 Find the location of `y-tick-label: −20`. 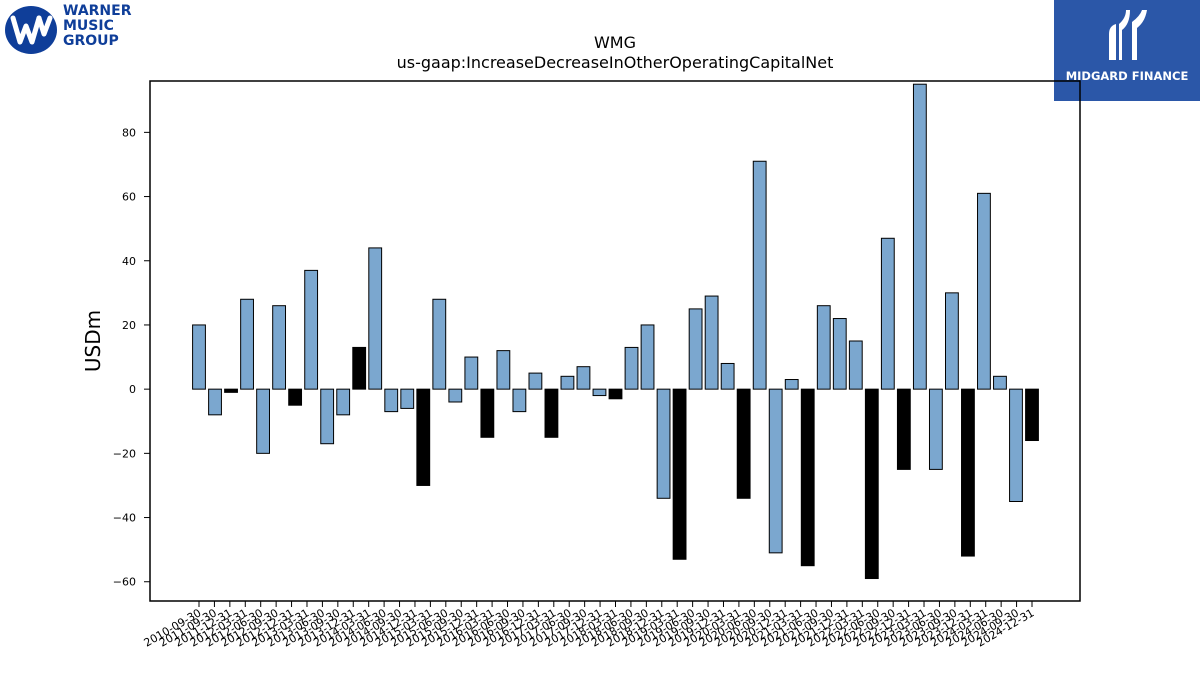

y-tick-label: −20 is located at coordinates (124, 453).